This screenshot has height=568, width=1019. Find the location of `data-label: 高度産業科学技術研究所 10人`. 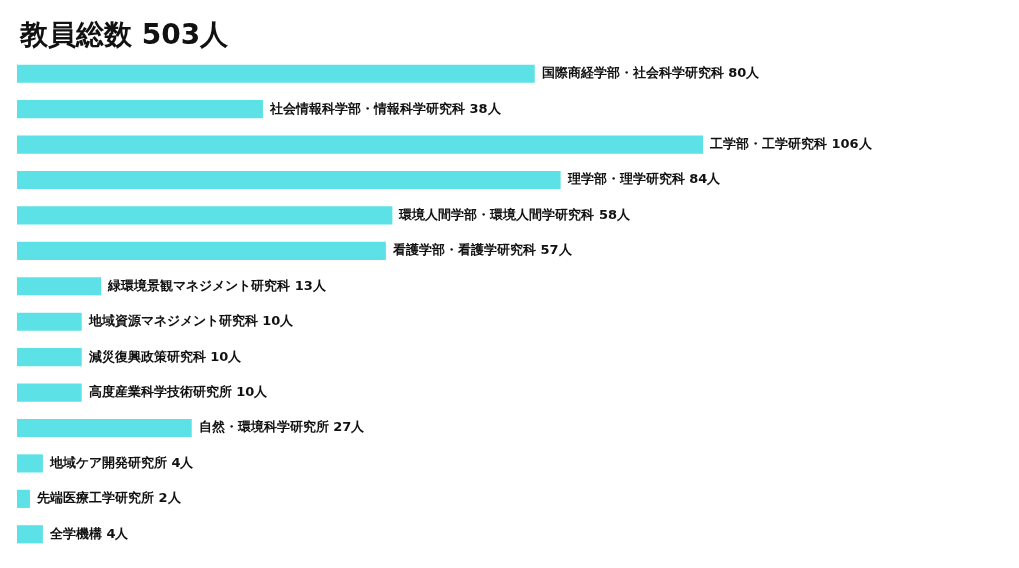

data-label: 高度産業科学技術研究所 10人 is located at coordinates (178, 391).